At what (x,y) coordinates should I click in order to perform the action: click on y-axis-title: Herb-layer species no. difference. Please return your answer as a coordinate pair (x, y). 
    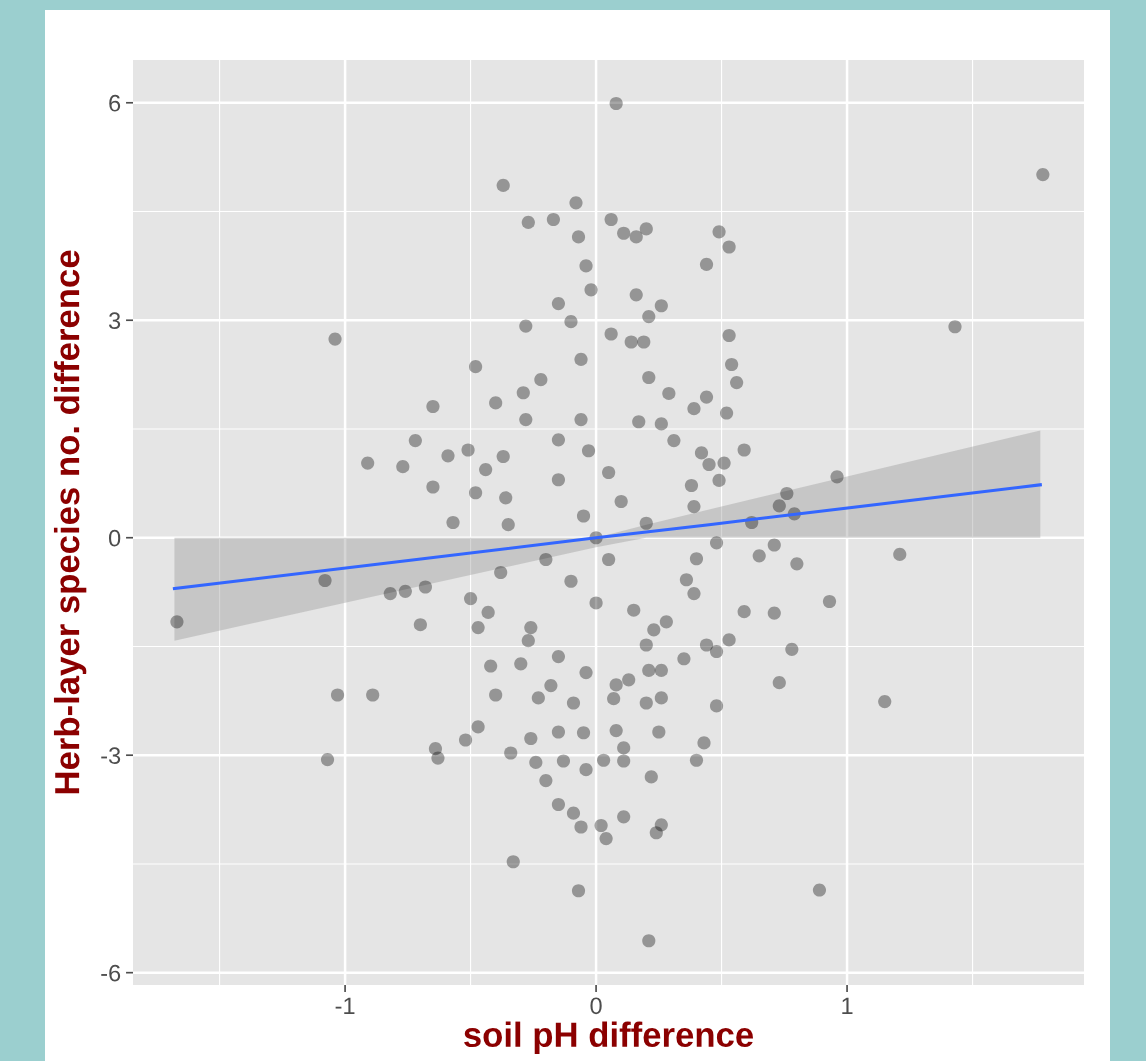
    Looking at the image, I should click on (70, 522).